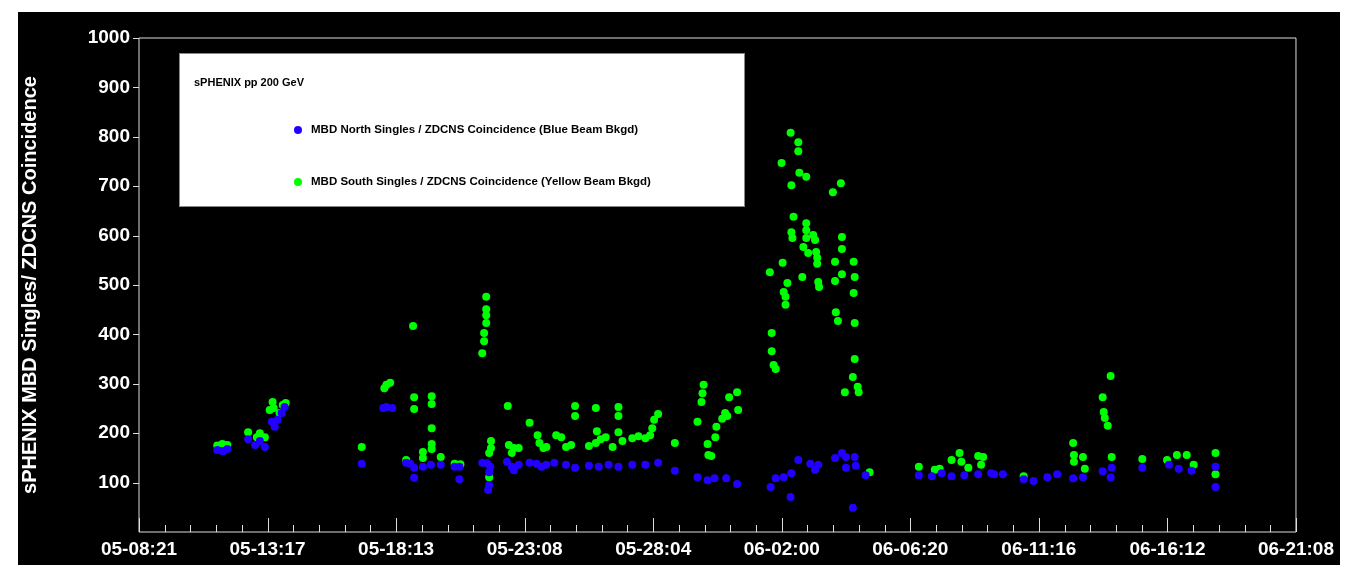 Image resolution: width=1355 pixels, height=576 pixels. I want to click on x-tick-label: 06-02:00, so click(781, 548).